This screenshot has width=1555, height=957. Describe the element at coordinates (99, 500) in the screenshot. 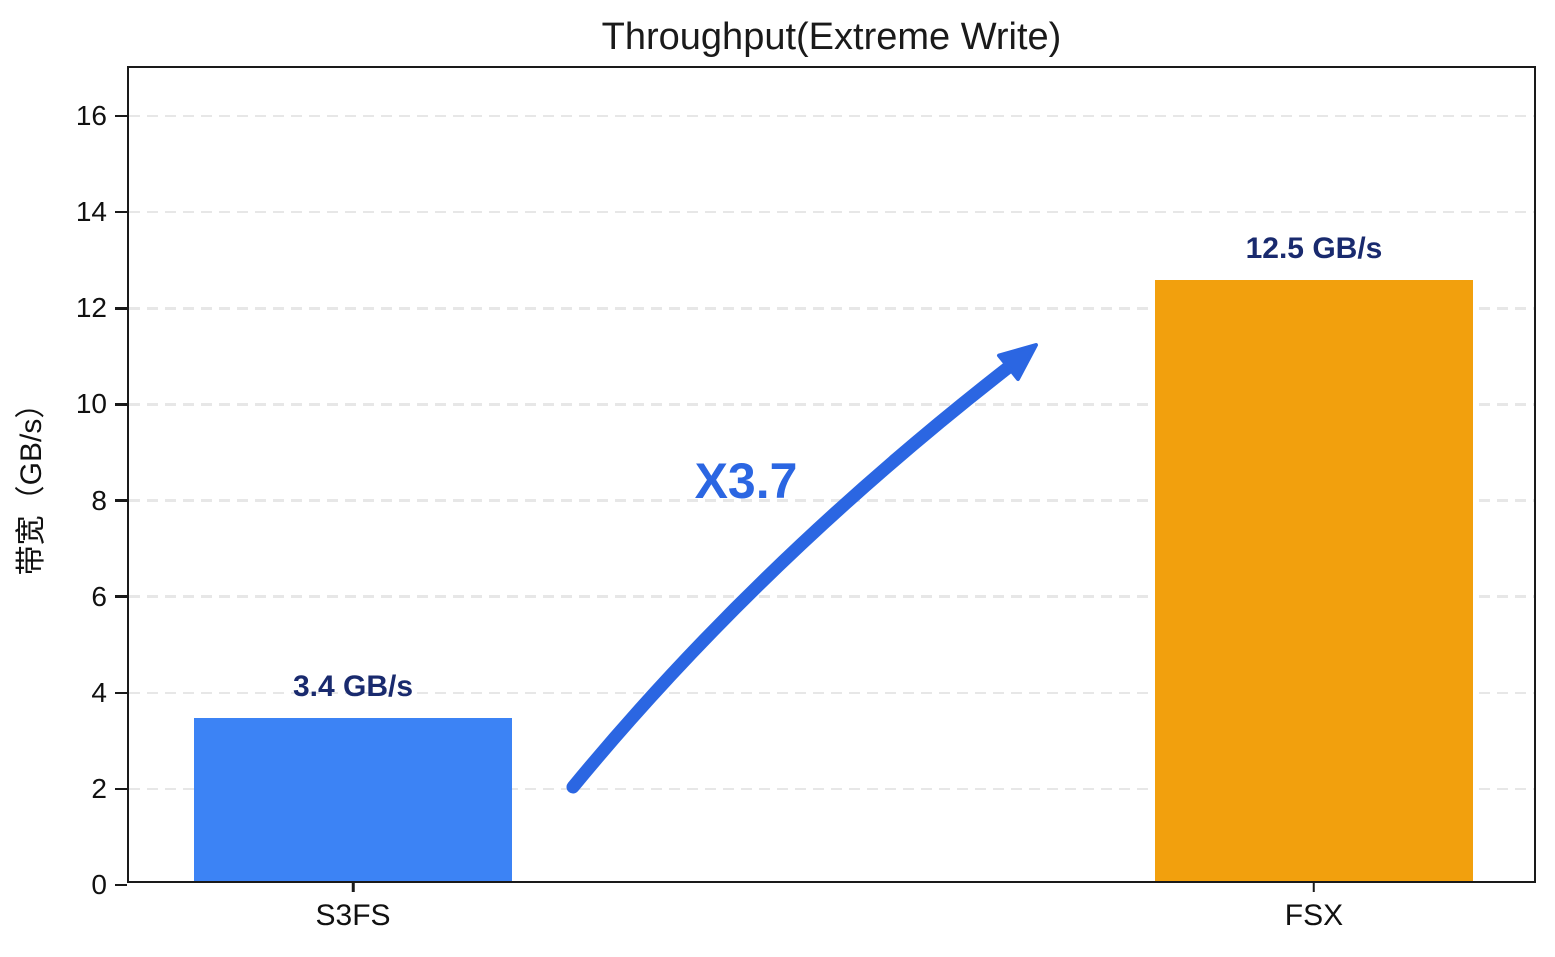

I see `y-tick-label: 8` at that location.